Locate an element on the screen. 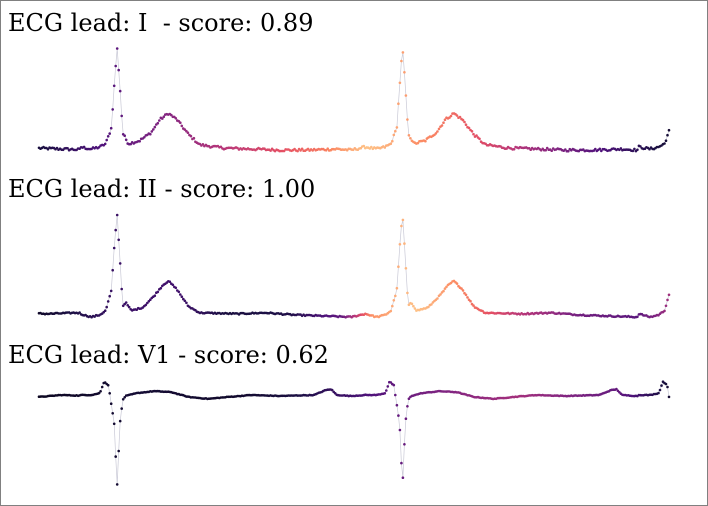  panel-title-lead-I: ECG lead: I - score: 0.89 is located at coordinates (160, 23).